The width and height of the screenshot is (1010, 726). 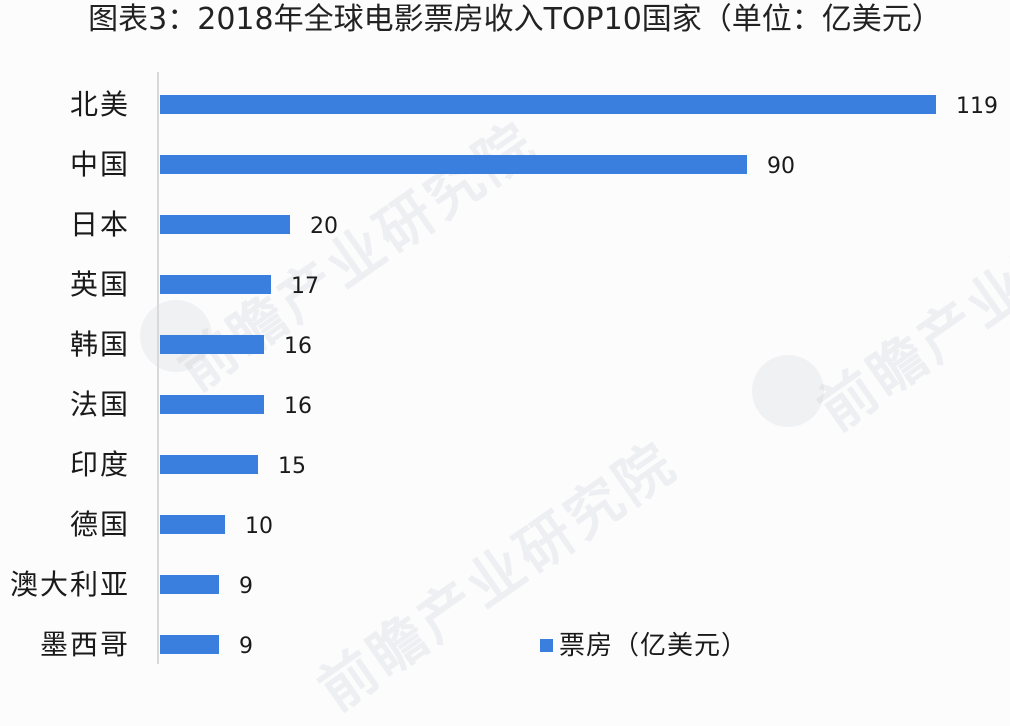 What do you see at coordinates (505, 405) in the screenshot?
I see `bar-row: 法国 16` at bounding box center [505, 405].